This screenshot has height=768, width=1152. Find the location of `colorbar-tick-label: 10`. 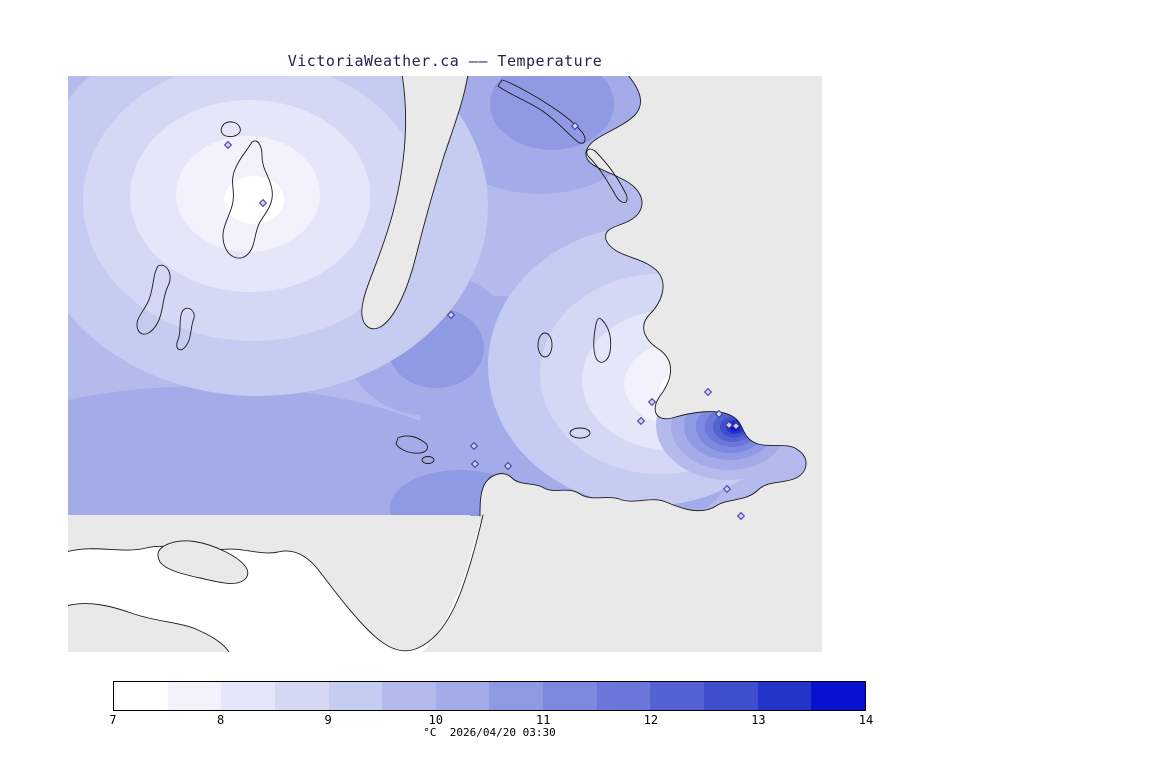

colorbar-tick-label: 10 is located at coordinates (435, 720).